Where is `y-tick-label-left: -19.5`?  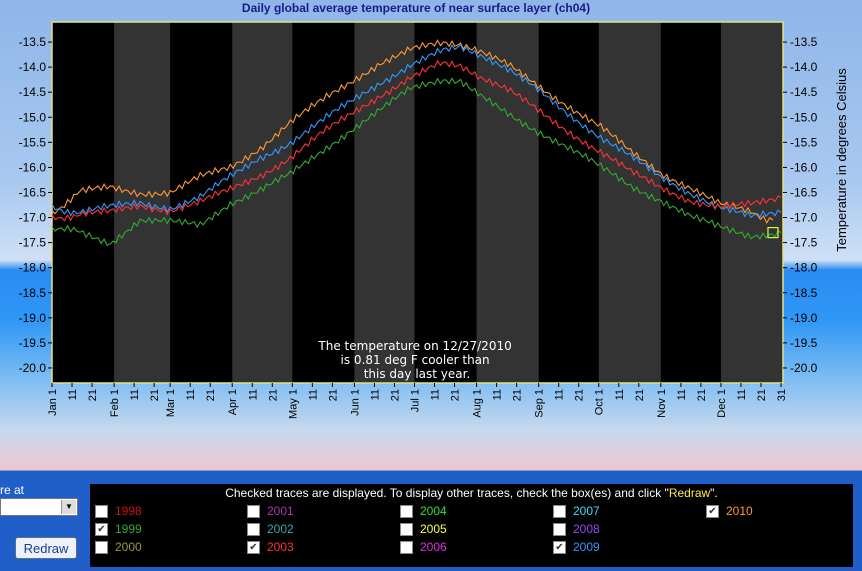 y-tick-label-left: -19.5 is located at coordinates (33, 343).